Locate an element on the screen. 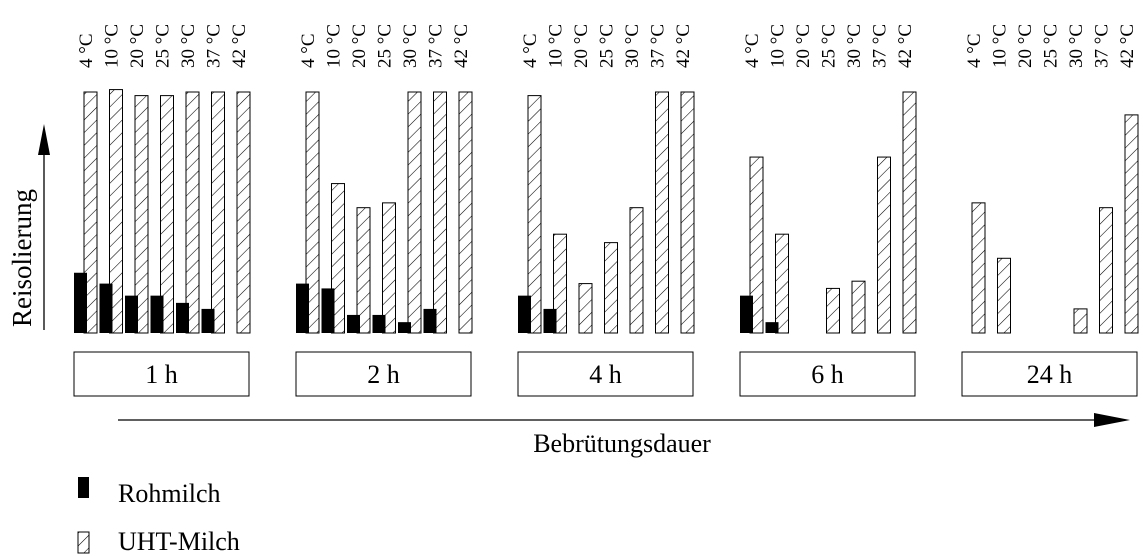 This screenshot has width=1143, height=556. bar-group-1: 4 °C 10 °C 20 °C 25 °C 30 °C 37 °C 42 °C 1 h is located at coordinates (162, 210).